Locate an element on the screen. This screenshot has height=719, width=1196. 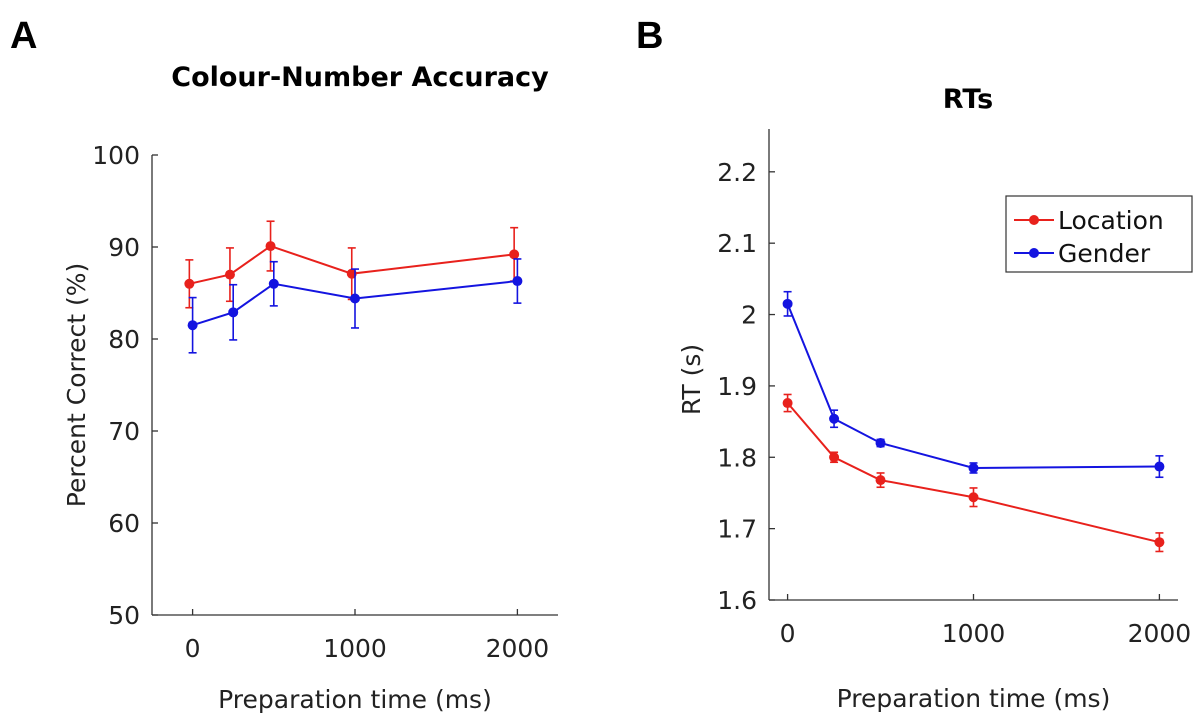
legend-box is located at coordinates (1099, 234).